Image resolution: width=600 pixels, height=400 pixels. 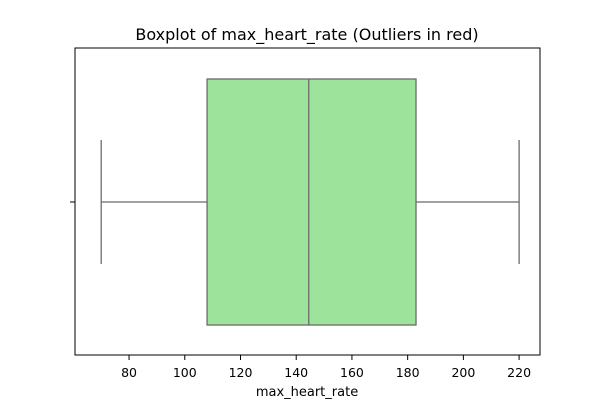 What do you see at coordinates (519, 372) in the screenshot?
I see `x-tick-label: 220` at bounding box center [519, 372].